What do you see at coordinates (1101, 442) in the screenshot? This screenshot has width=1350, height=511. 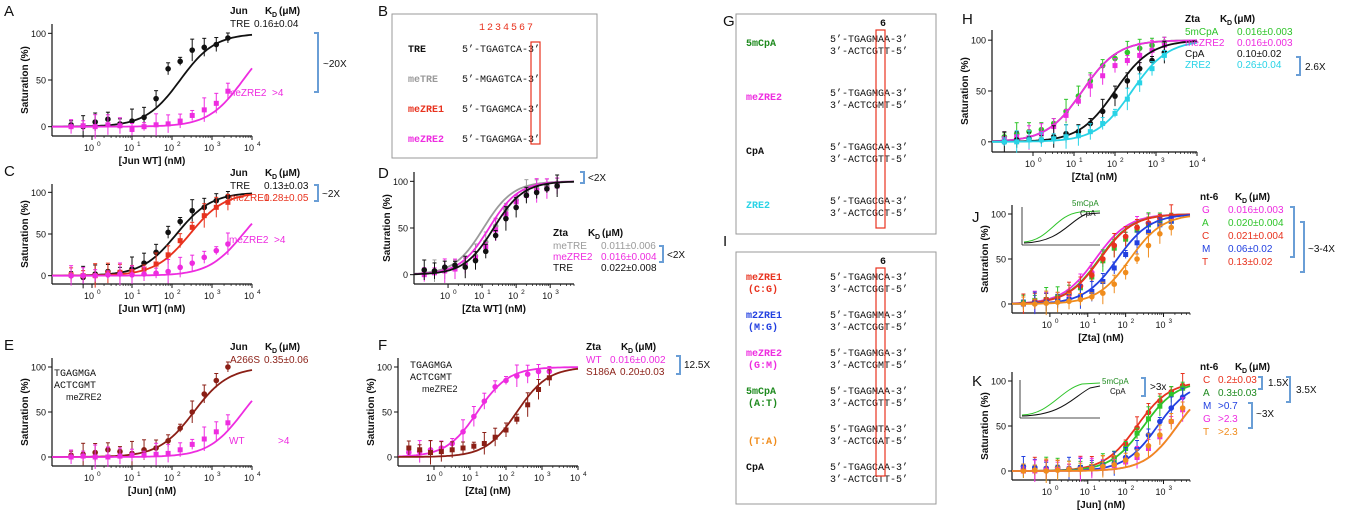 I see `series-T` at bounding box center [1101, 442].